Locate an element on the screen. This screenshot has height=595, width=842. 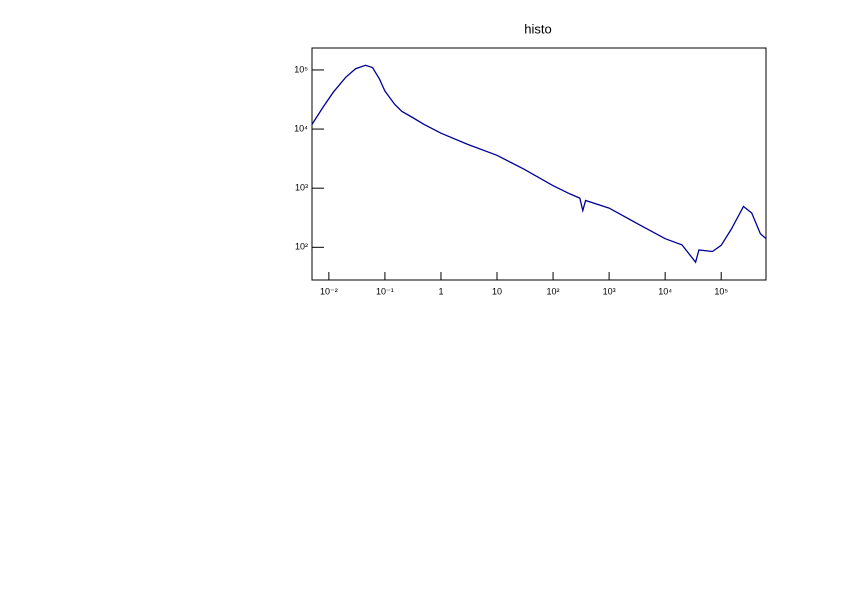
y-tick-label: 10³ is located at coordinates (301, 188).